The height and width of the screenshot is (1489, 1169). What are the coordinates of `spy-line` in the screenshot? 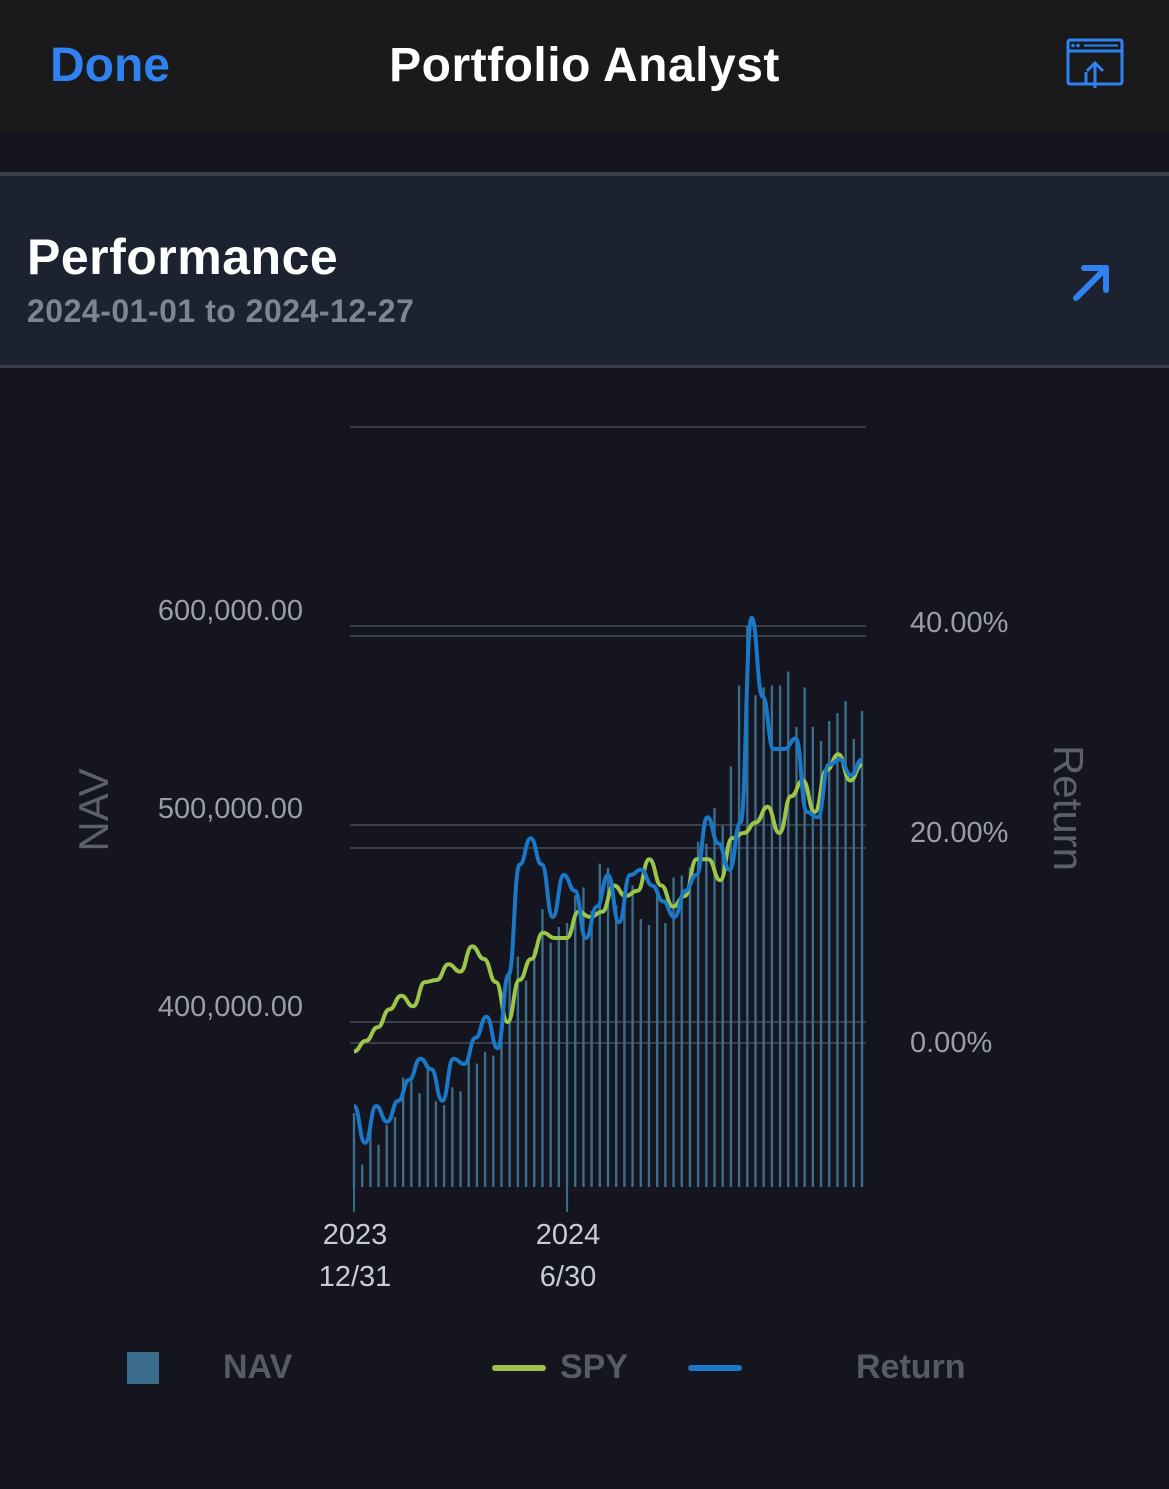 It's located at (608, 903).